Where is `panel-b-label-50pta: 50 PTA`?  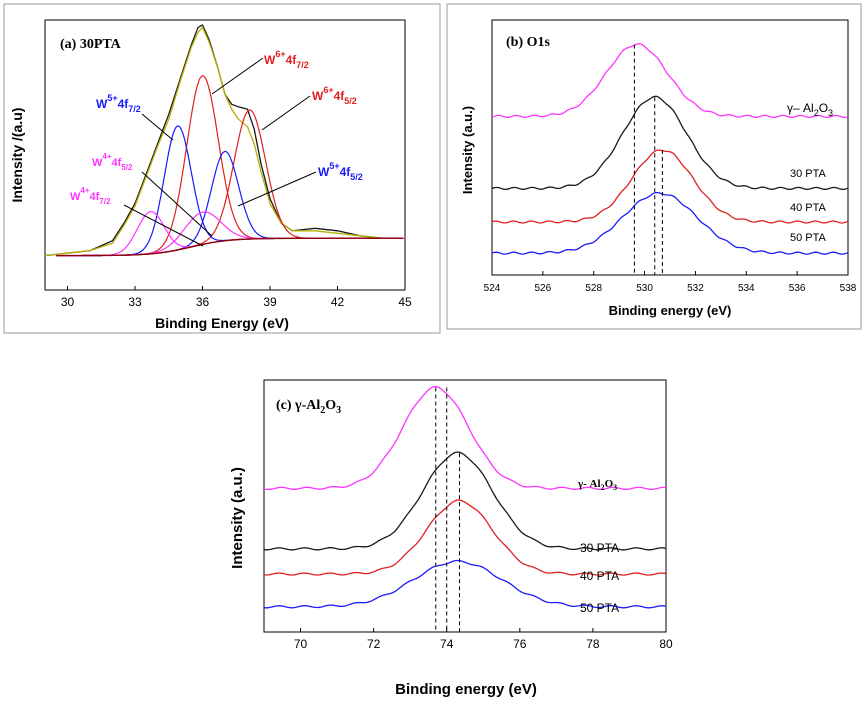
panel-b-label-50pta: 50 PTA is located at coordinates (808, 238).